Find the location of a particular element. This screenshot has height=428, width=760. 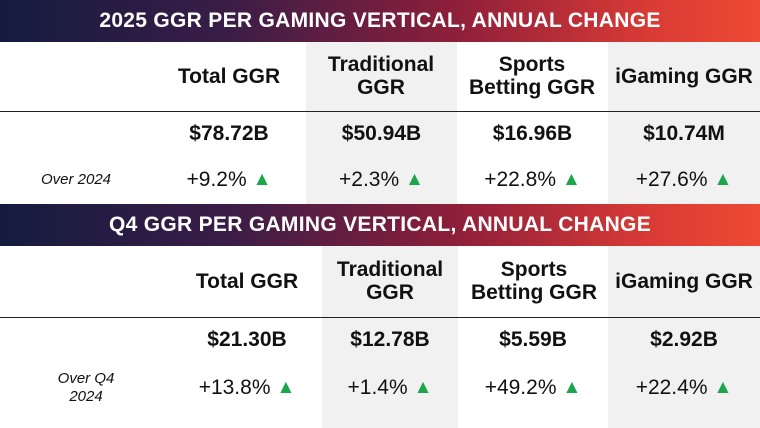

change-label: Over Q4 2024 is located at coordinates (86, 388).